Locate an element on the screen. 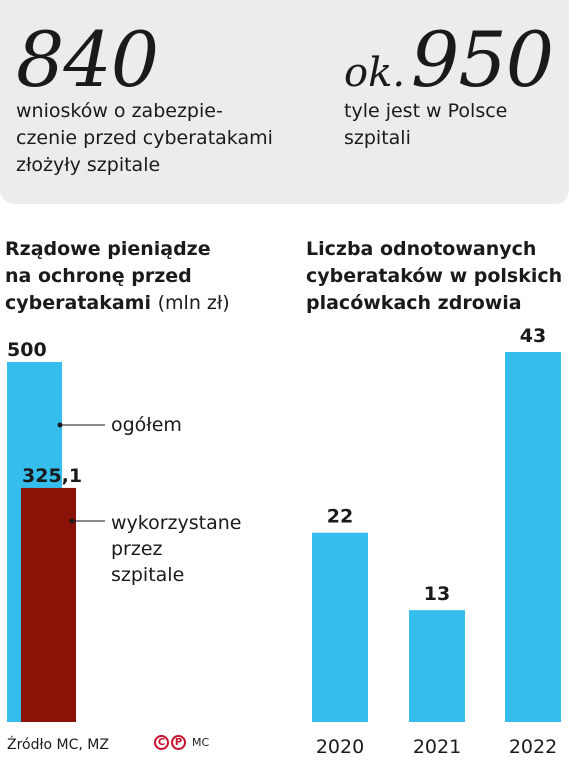 This screenshot has width=569, height=760. callout-used-label: przez is located at coordinates (137, 549).